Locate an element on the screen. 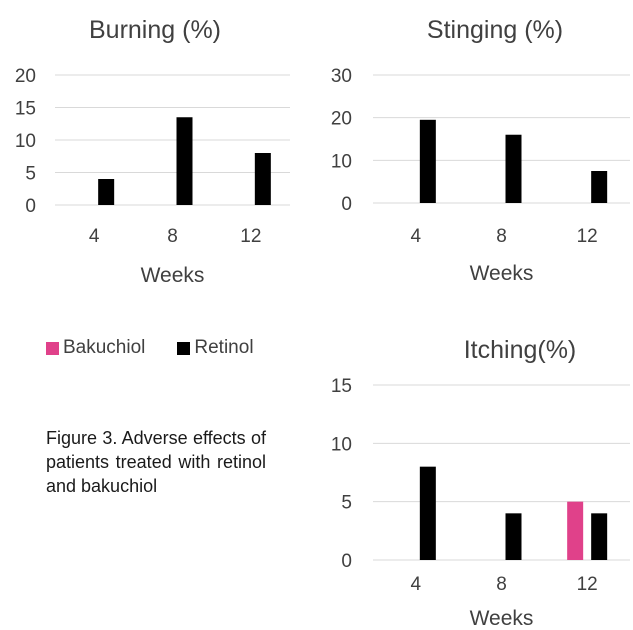 The width and height of the screenshot is (633, 630). legend-swatch-retinol is located at coordinates (184, 348).